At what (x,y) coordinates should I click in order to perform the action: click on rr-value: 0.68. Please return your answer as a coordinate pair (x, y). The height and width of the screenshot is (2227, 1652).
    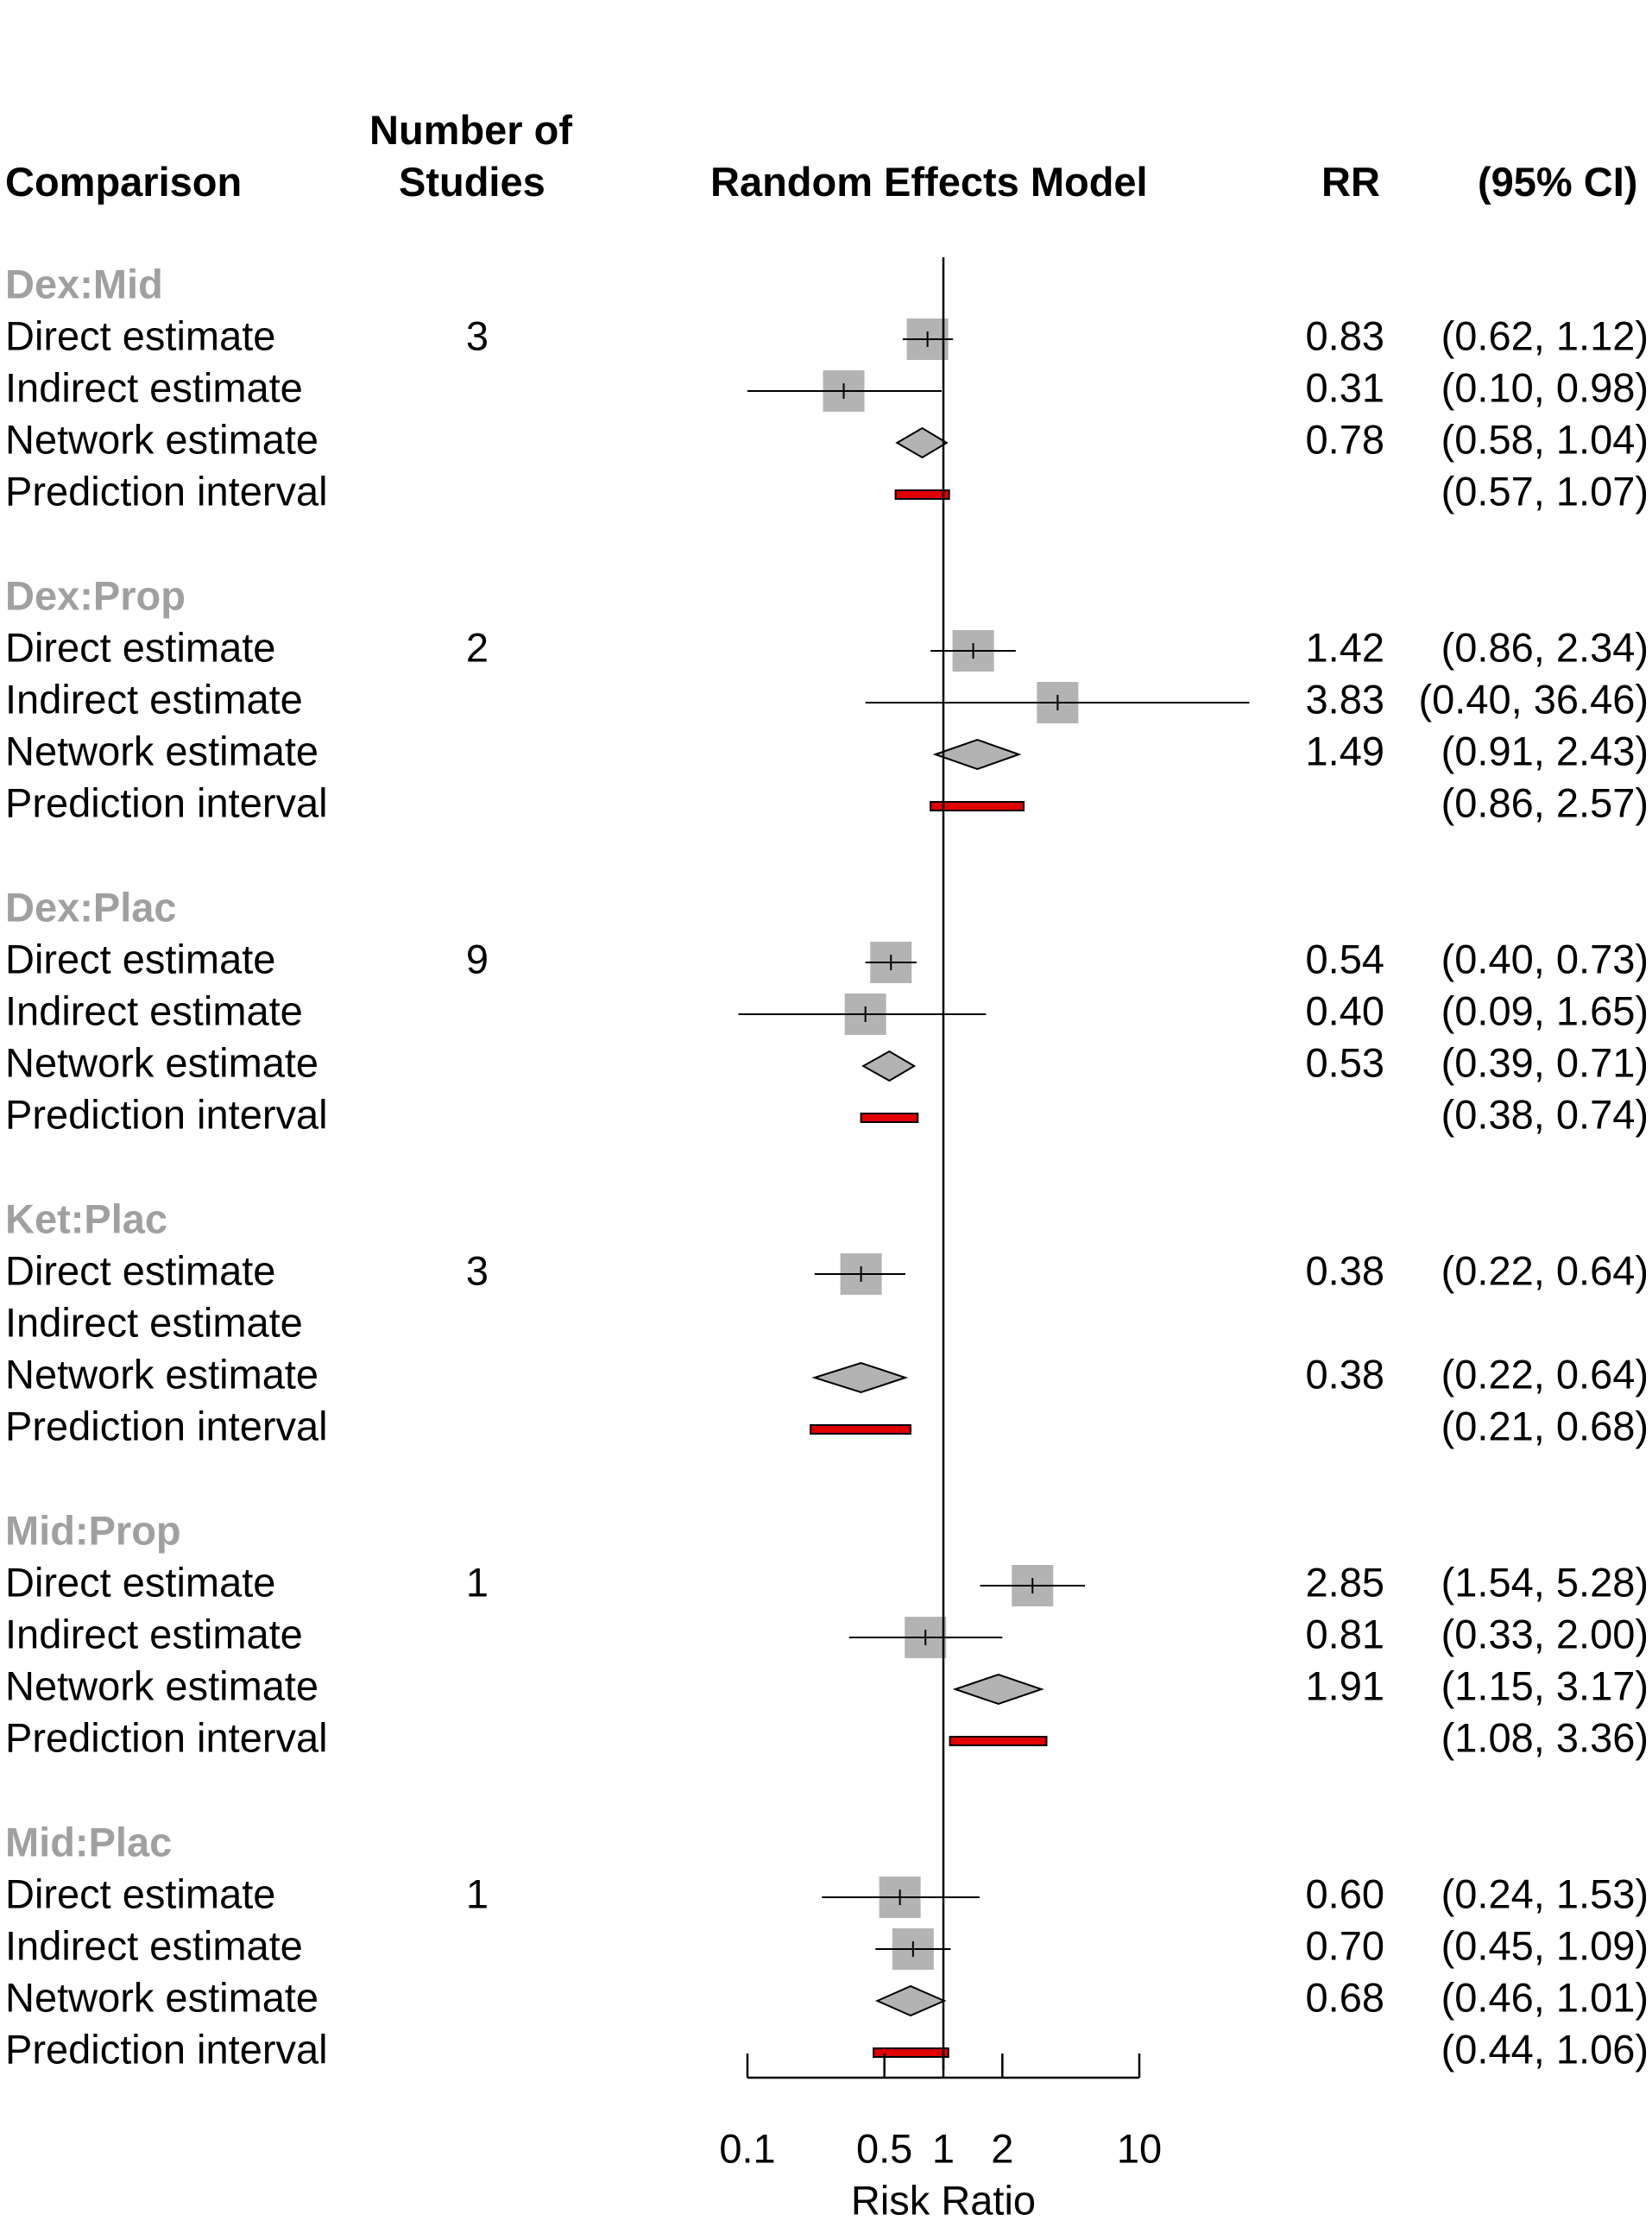
    Looking at the image, I should click on (1345, 1997).